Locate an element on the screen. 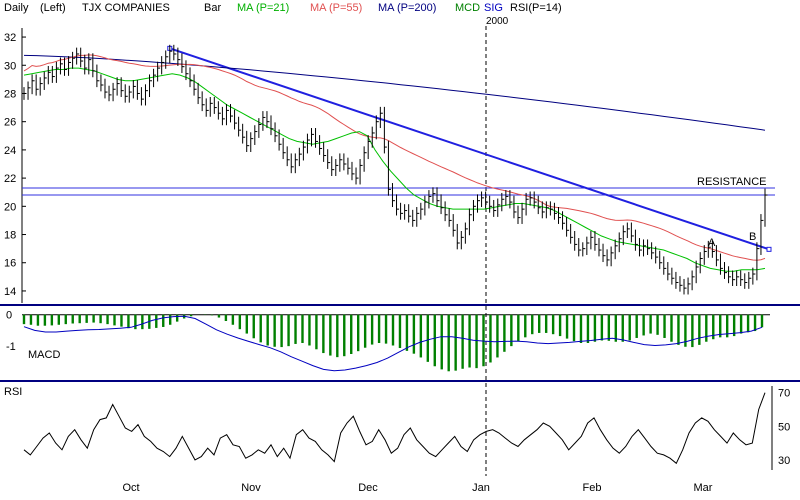  ma200-group is located at coordinates (394, 92).